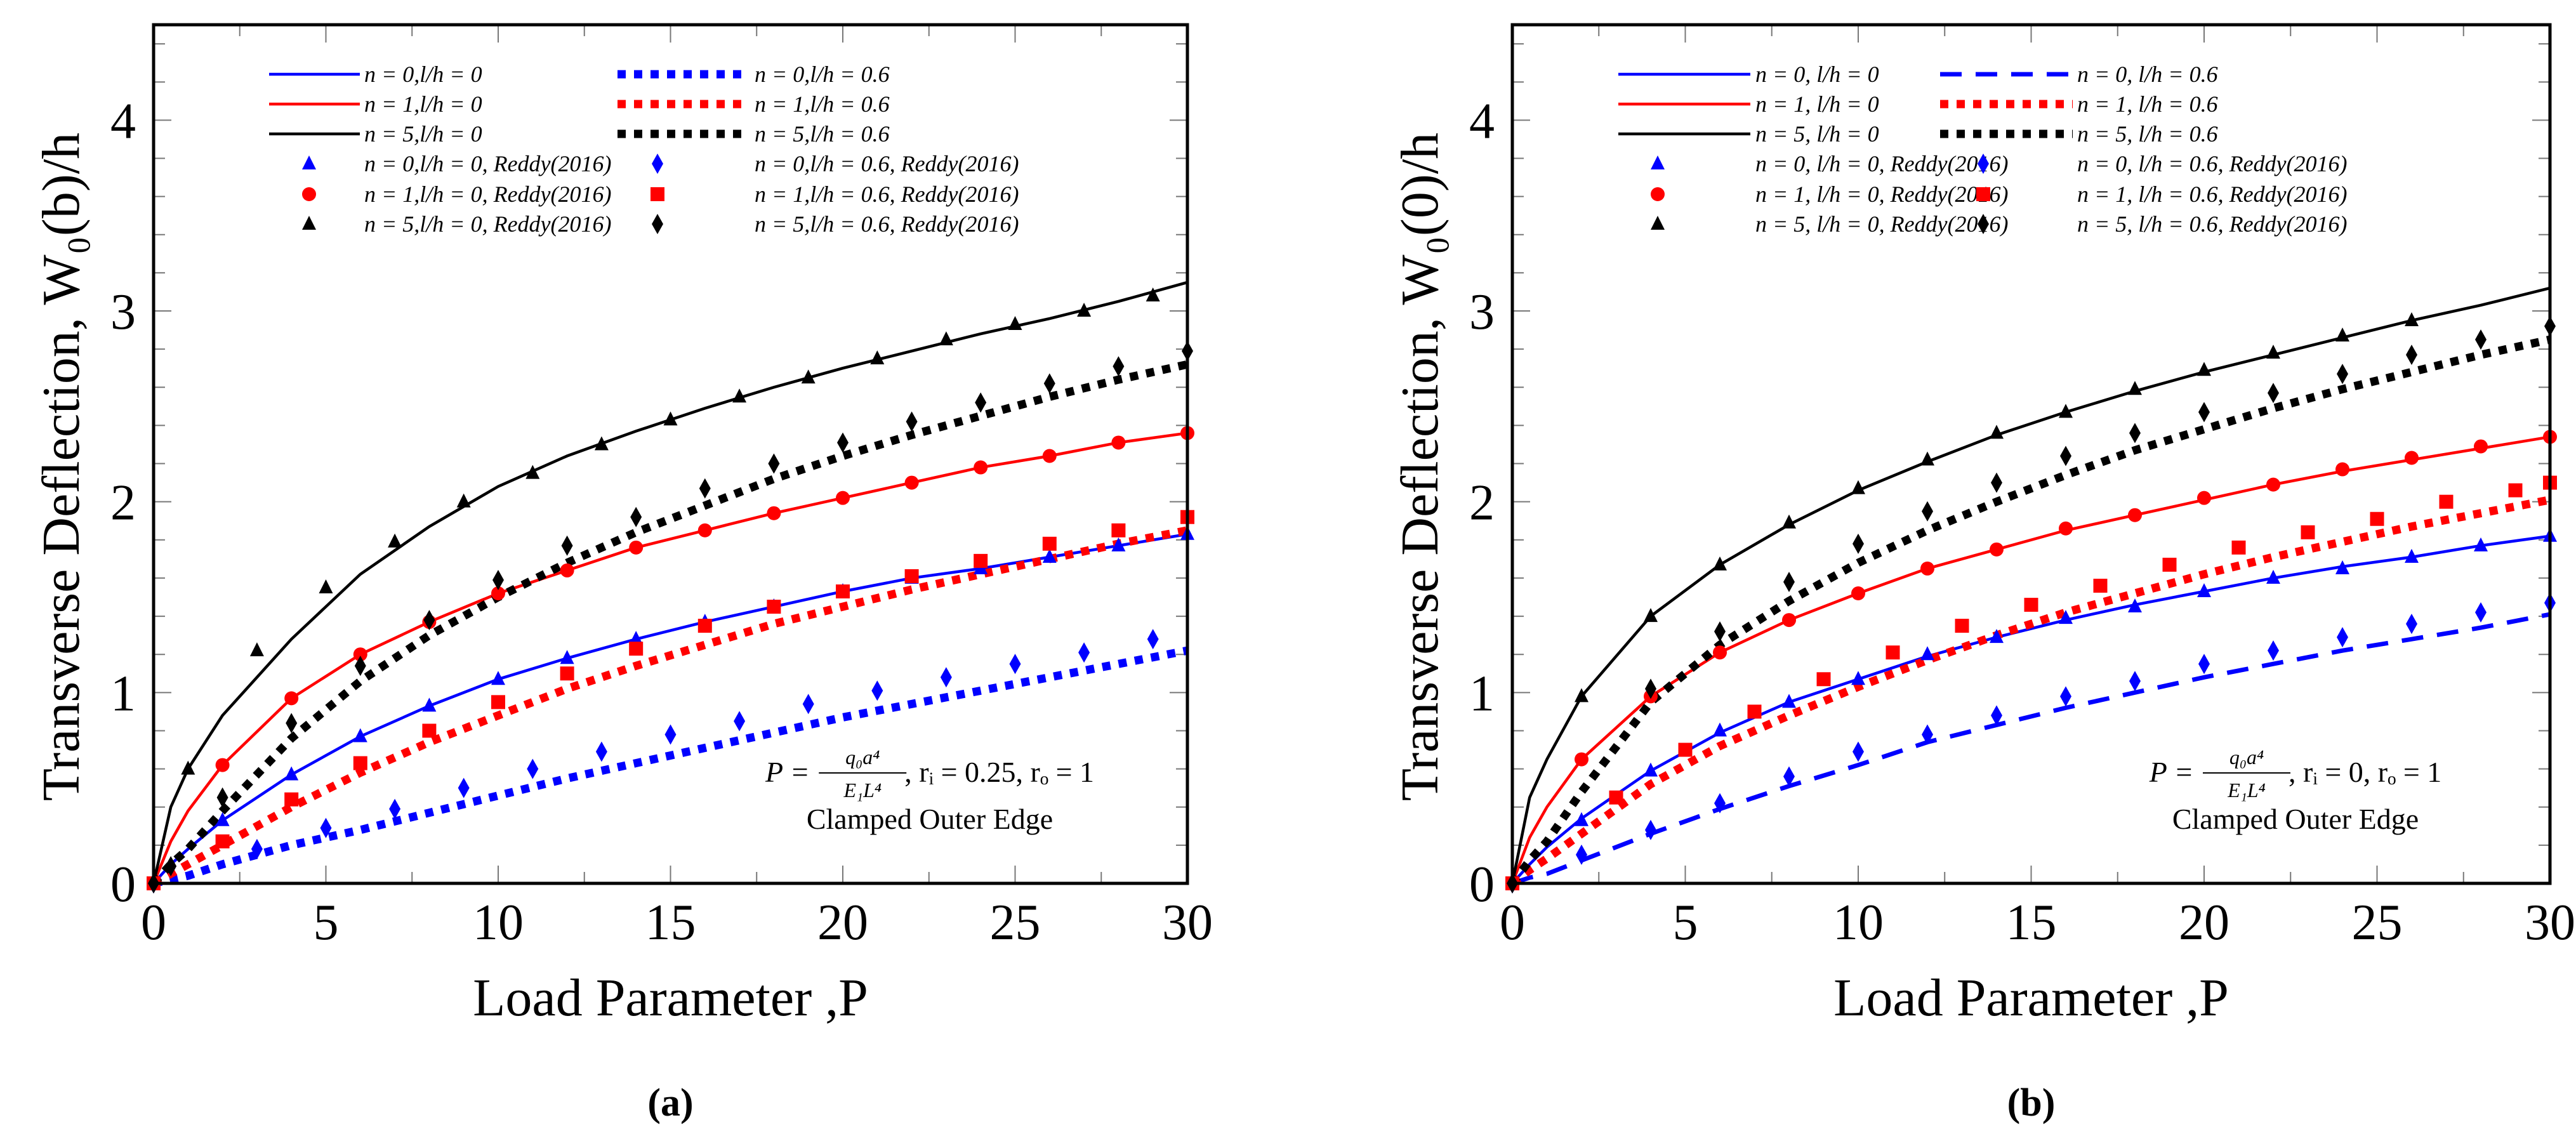 Image resolution: width=2576 pixels, height=1141 pixels. I want to click on annotation-boundary-condition: Clamped Outer Edge, so click(2295, 819).